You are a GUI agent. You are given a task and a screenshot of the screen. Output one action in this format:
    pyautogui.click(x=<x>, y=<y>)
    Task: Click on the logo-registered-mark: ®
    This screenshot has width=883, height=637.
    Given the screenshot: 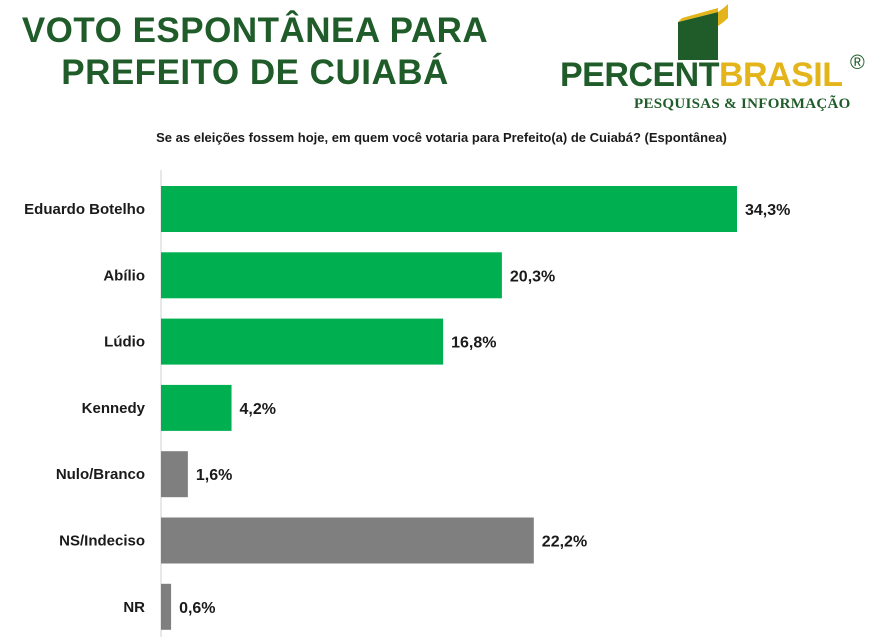 What is the action you would take?
    pyautogui.click(x=857, y=63)
    